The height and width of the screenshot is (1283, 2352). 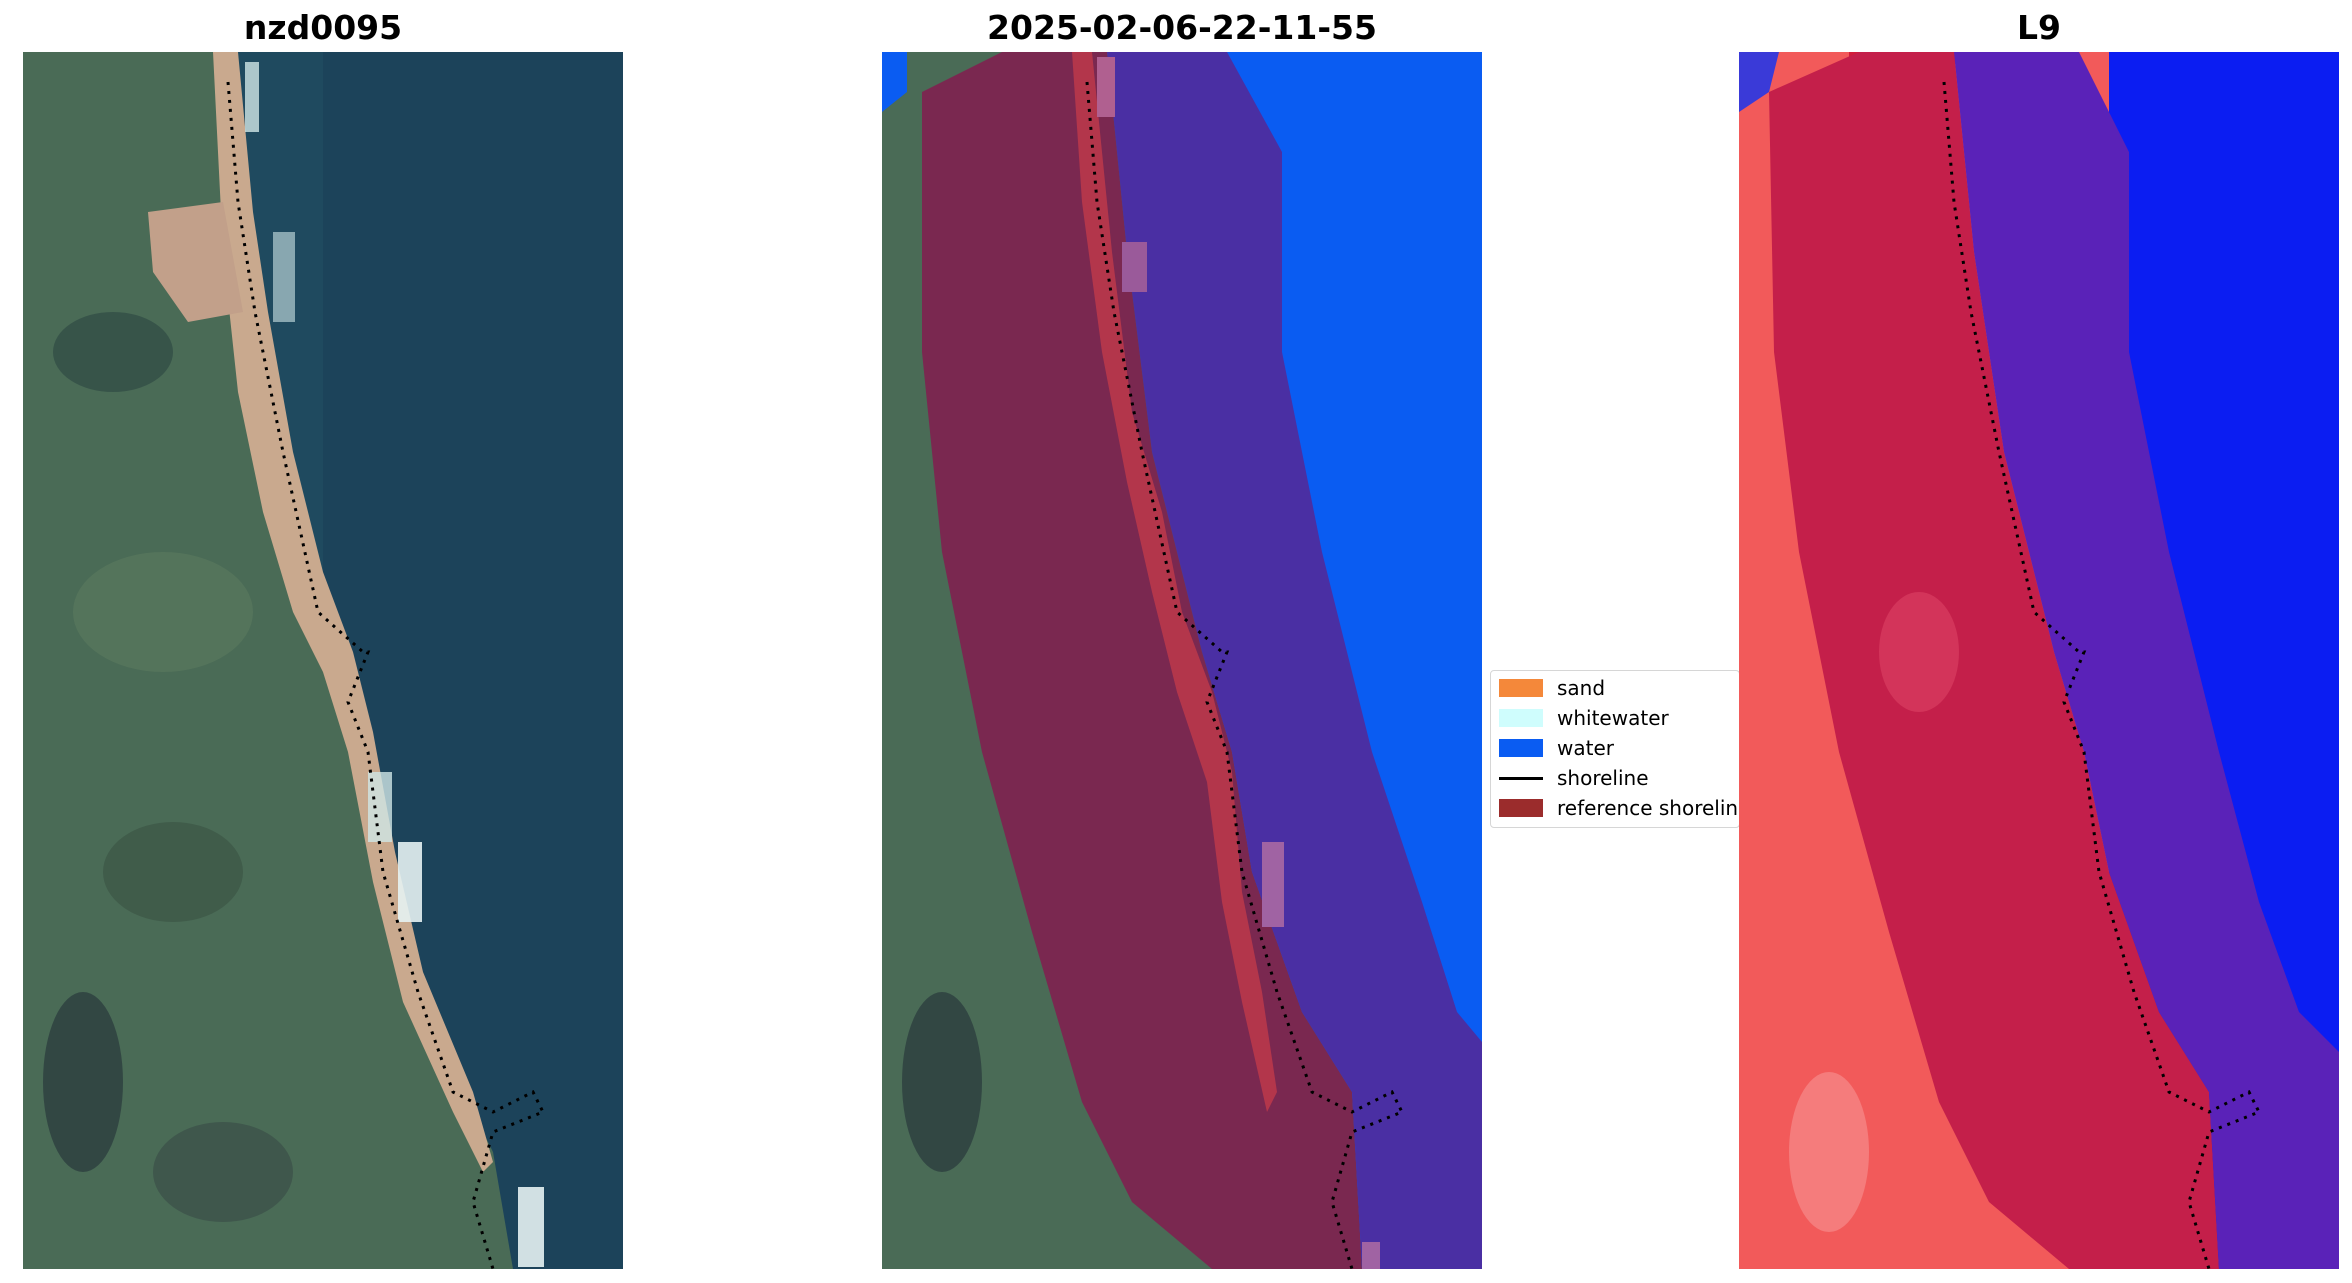 What do you see at coordinates (1521, 688) in the screenshot?
I see `legend-swatch-sand` at bounding box center [1521, 688].